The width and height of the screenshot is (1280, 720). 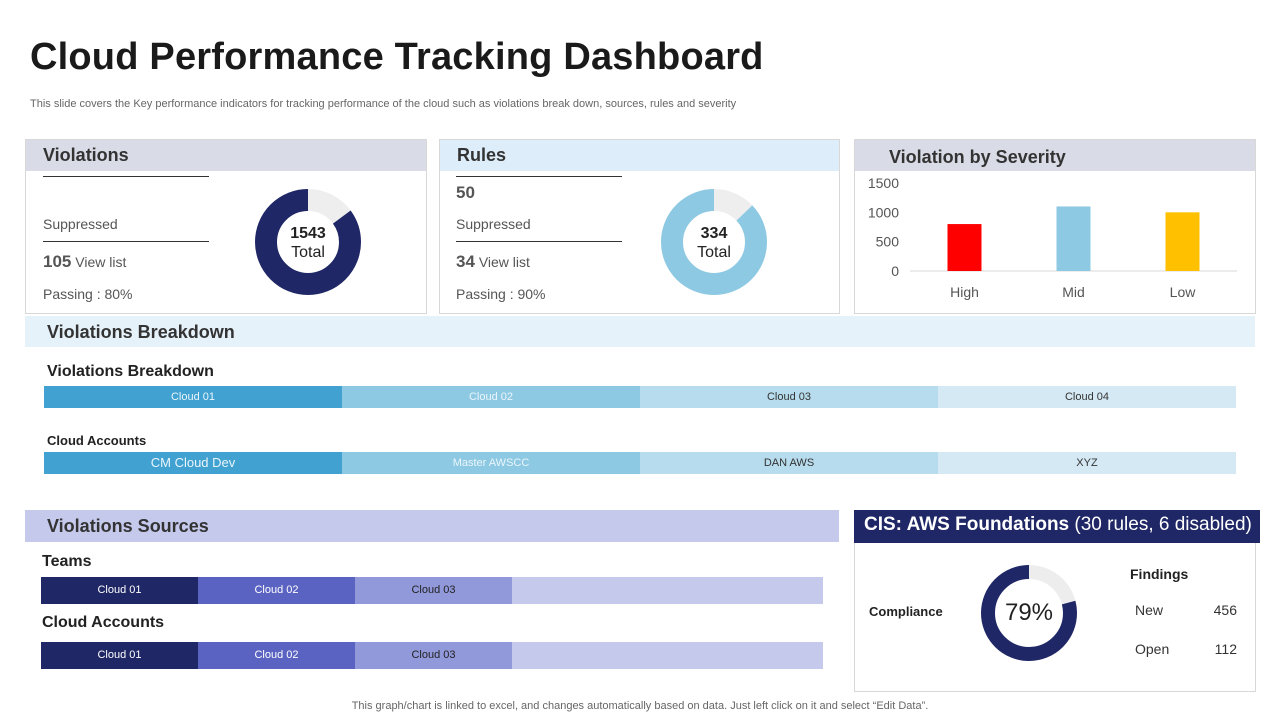 What do you see at coordinates (714, 252) in the screenshot?
I see `rules-total-label: Total` at bounding box center [714, 252].